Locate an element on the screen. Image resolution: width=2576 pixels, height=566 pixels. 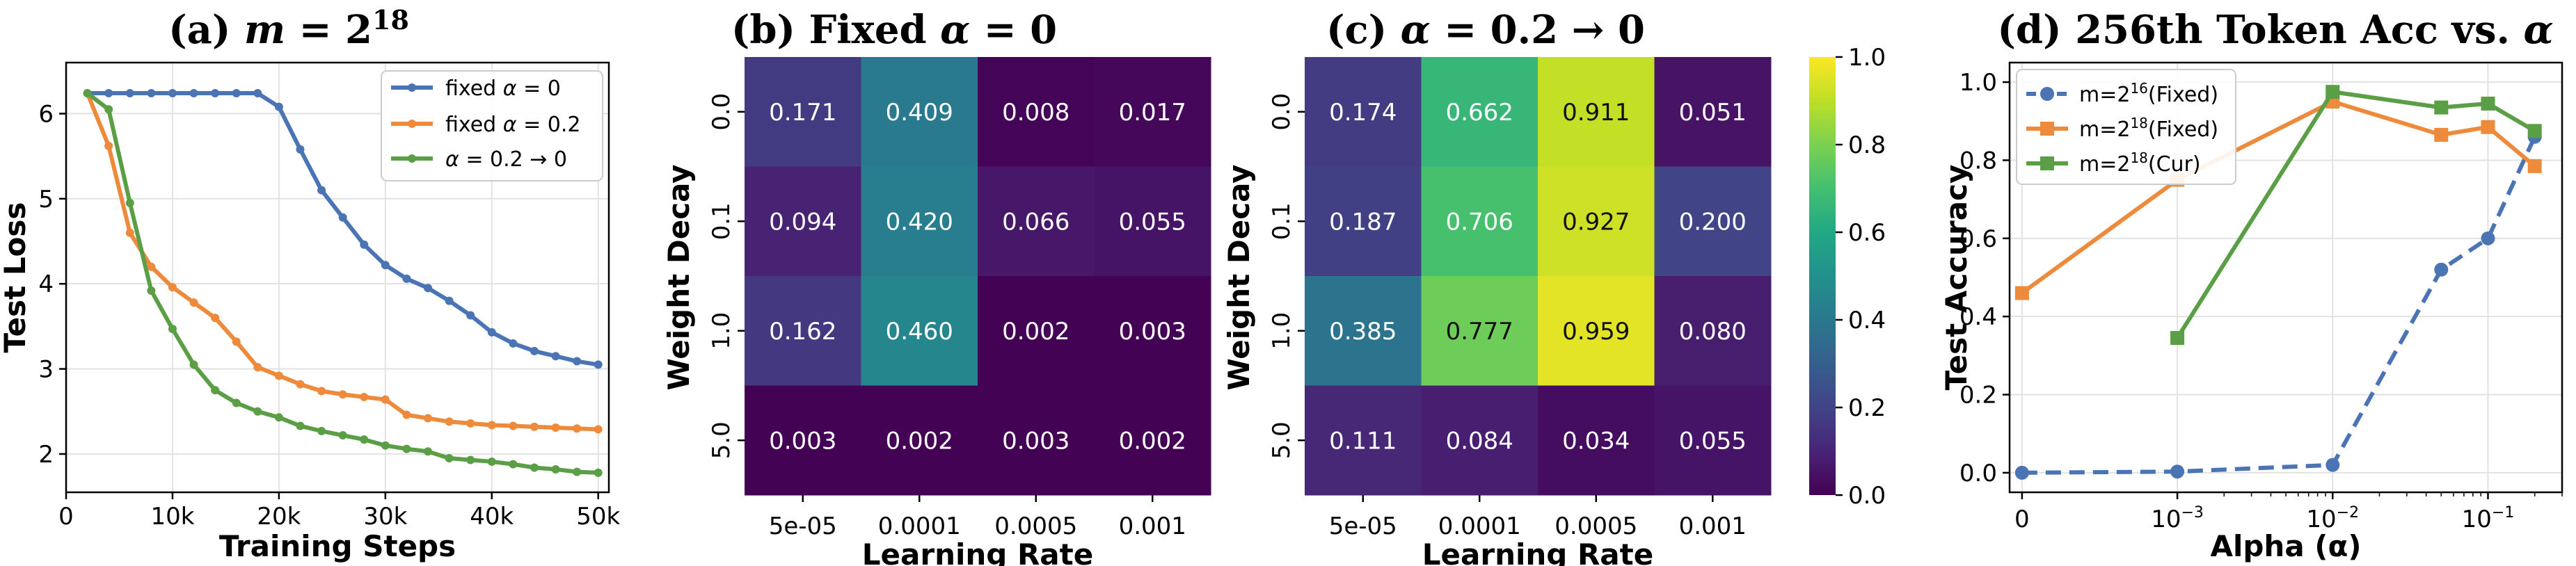
b-cell-label: 0.420 is located at coordinates (919, 222).